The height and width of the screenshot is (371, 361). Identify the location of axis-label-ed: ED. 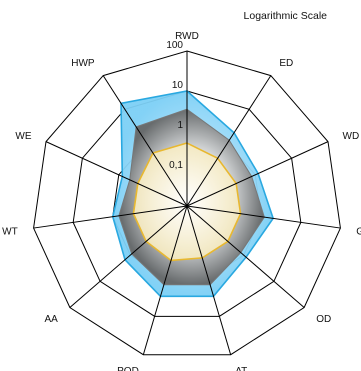
(286, 63).